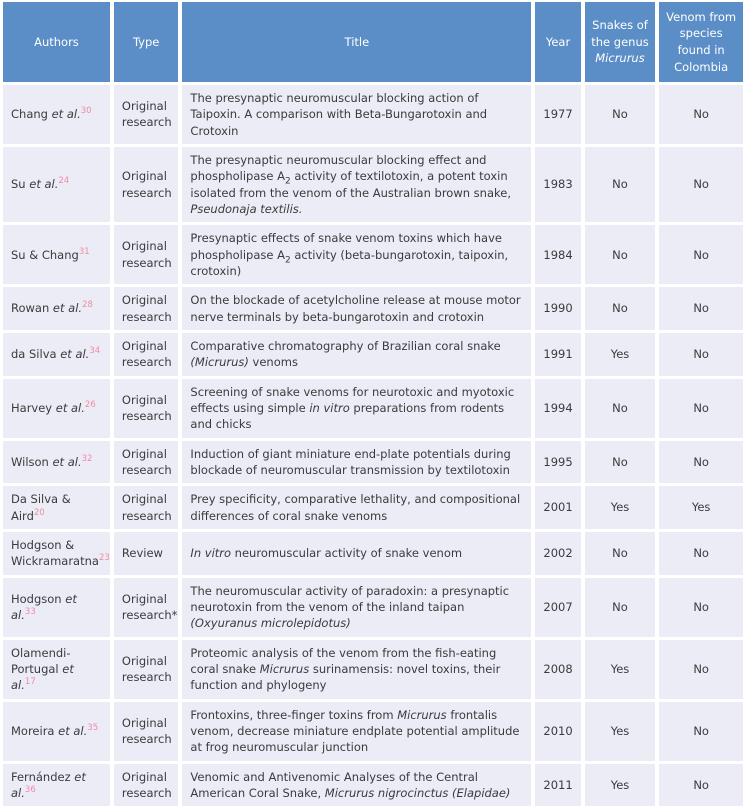 This screenshot has height=809, width=750. What do you see at coordinates (558, 507) in the screenshot?
I see `year-cell: 2001` at bounding box center [558, 507].